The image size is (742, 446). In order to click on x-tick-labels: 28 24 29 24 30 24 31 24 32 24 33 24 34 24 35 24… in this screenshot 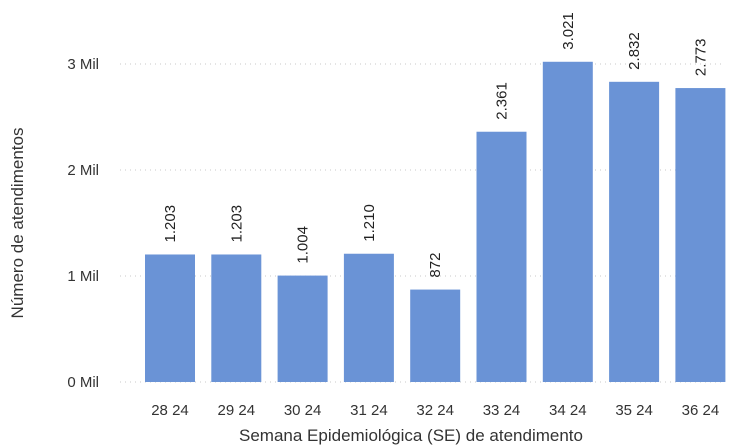, I will do `click(435, 410)`.